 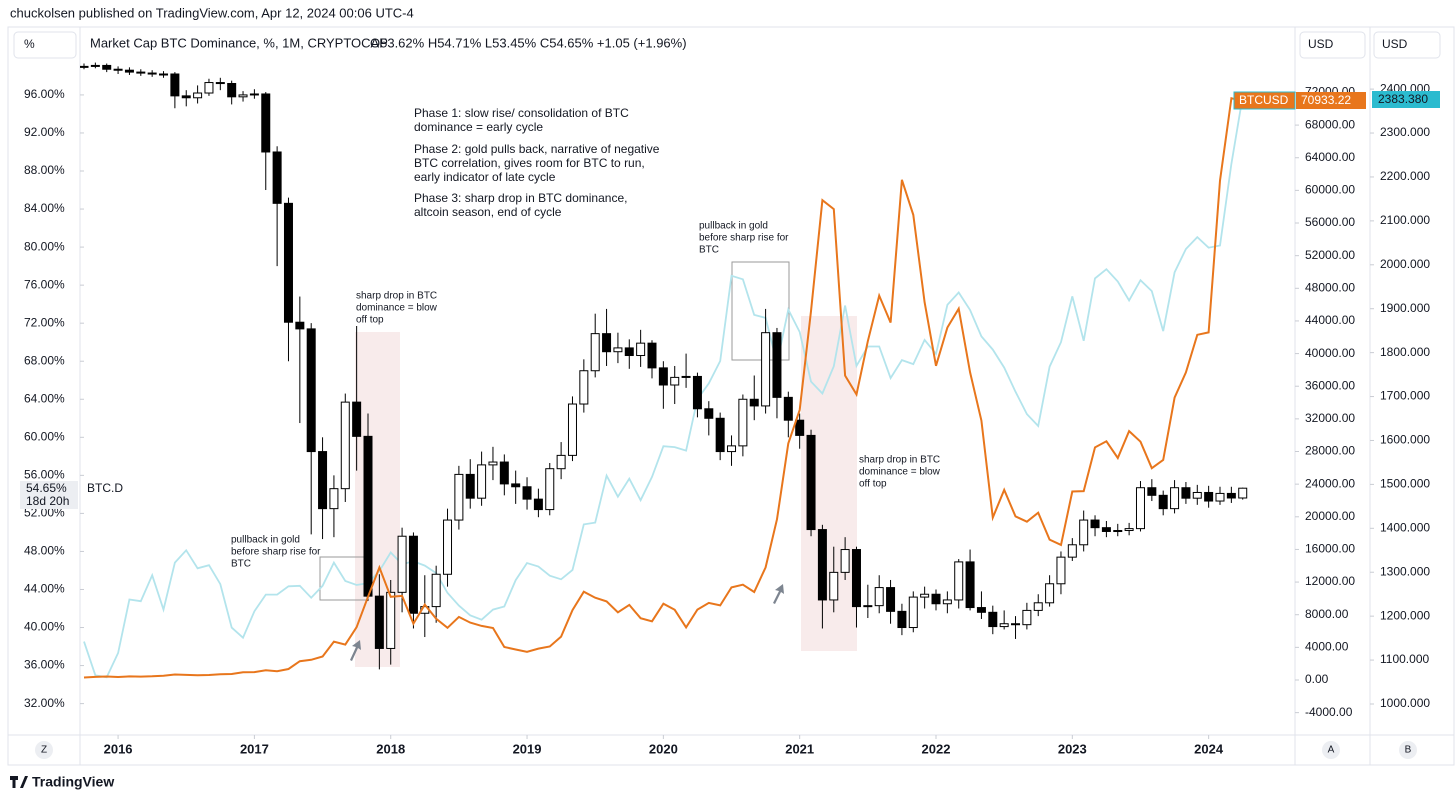 What do you see at coordinates (19, 782) in the screenshot?
I see `logo-icon` at bounding box center [19, 782].